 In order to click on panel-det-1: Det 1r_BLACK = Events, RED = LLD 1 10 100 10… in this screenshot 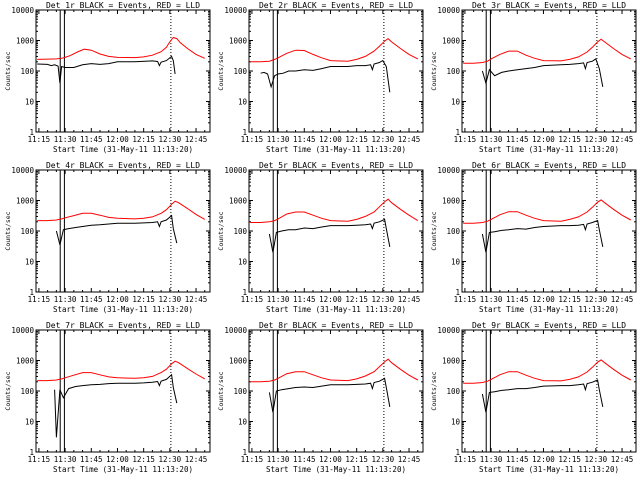, I will do `click(107, 77)`.